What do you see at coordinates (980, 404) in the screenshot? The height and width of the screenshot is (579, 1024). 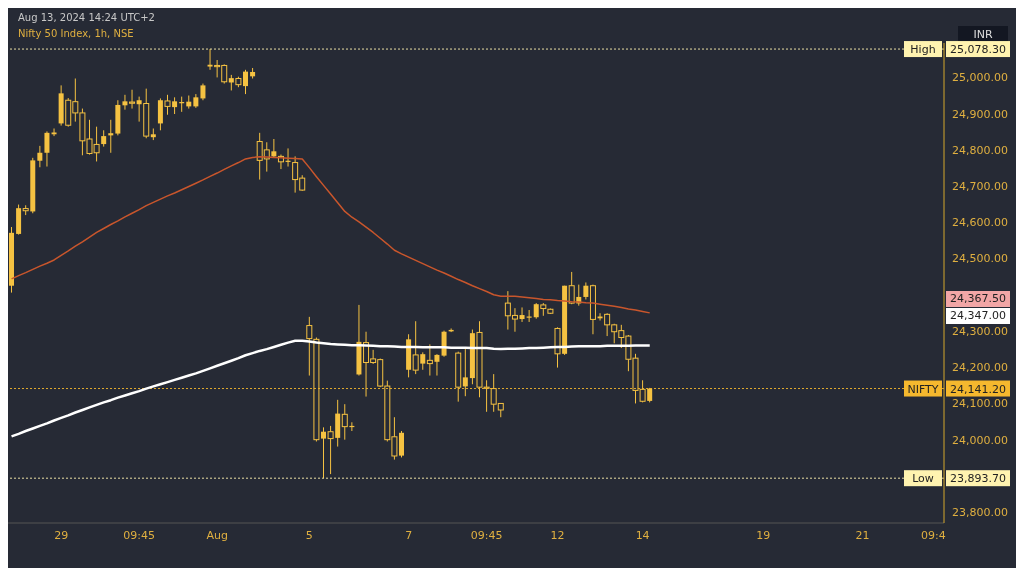 I see `y-tick-label: 24,100.00` at bounding box center [980, 404].